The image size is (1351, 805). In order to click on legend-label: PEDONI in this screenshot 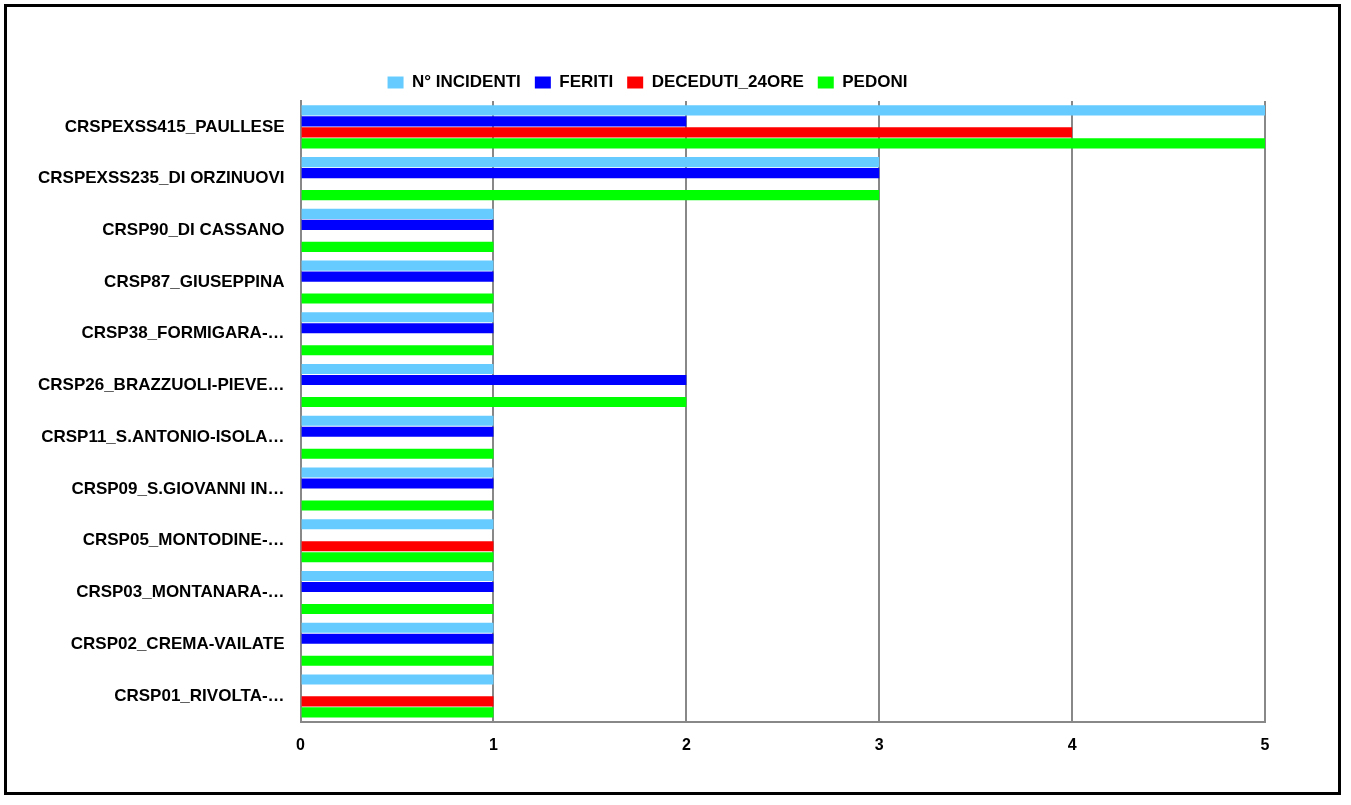, I will do `click(875, 82)`.